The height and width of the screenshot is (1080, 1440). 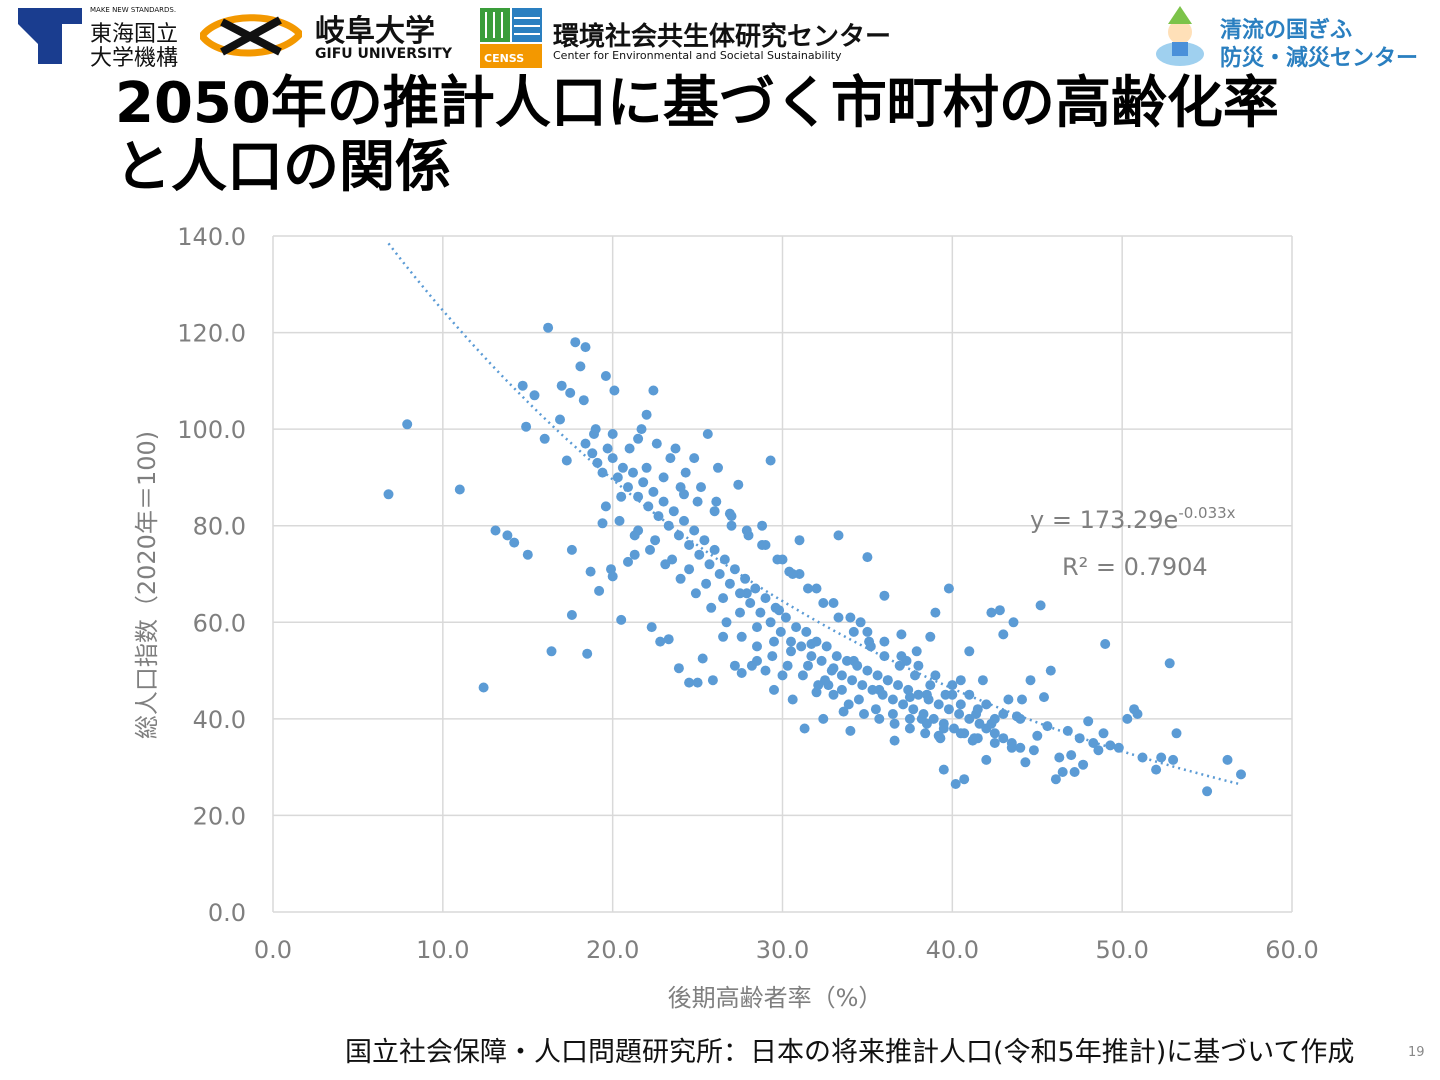 What do you see at coordinates (782, 950) in the screenshot?
I see `x-tick-label: 30.0` at bounding box center [782, 950].